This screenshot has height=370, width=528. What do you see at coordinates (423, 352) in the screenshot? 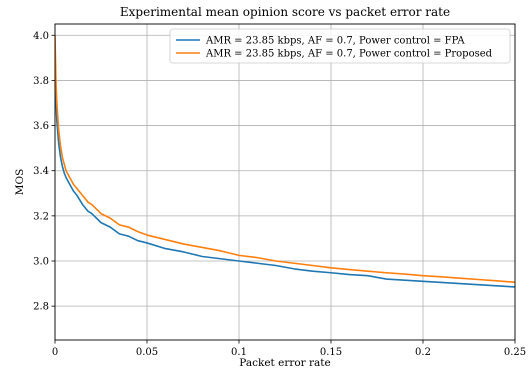
I see `x-tick-label: 0.2` at bounding box center [423, 352].